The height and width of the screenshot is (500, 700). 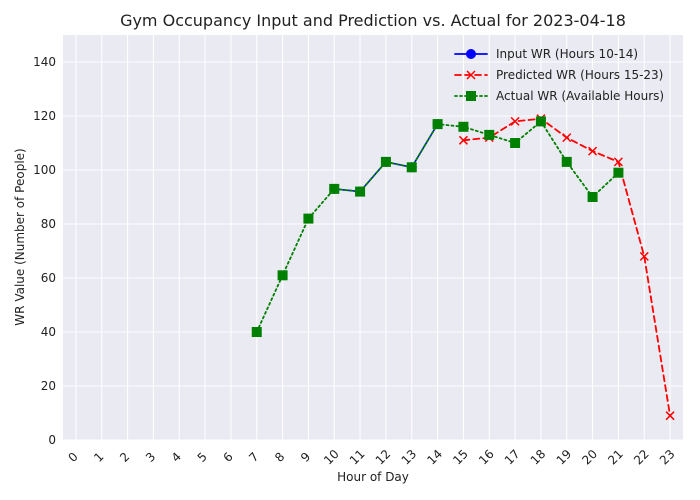 What do you see at coordinates (44, 62) in the screenshot?
I see `y-tick-label: 140` at bounding box center [44, 62].